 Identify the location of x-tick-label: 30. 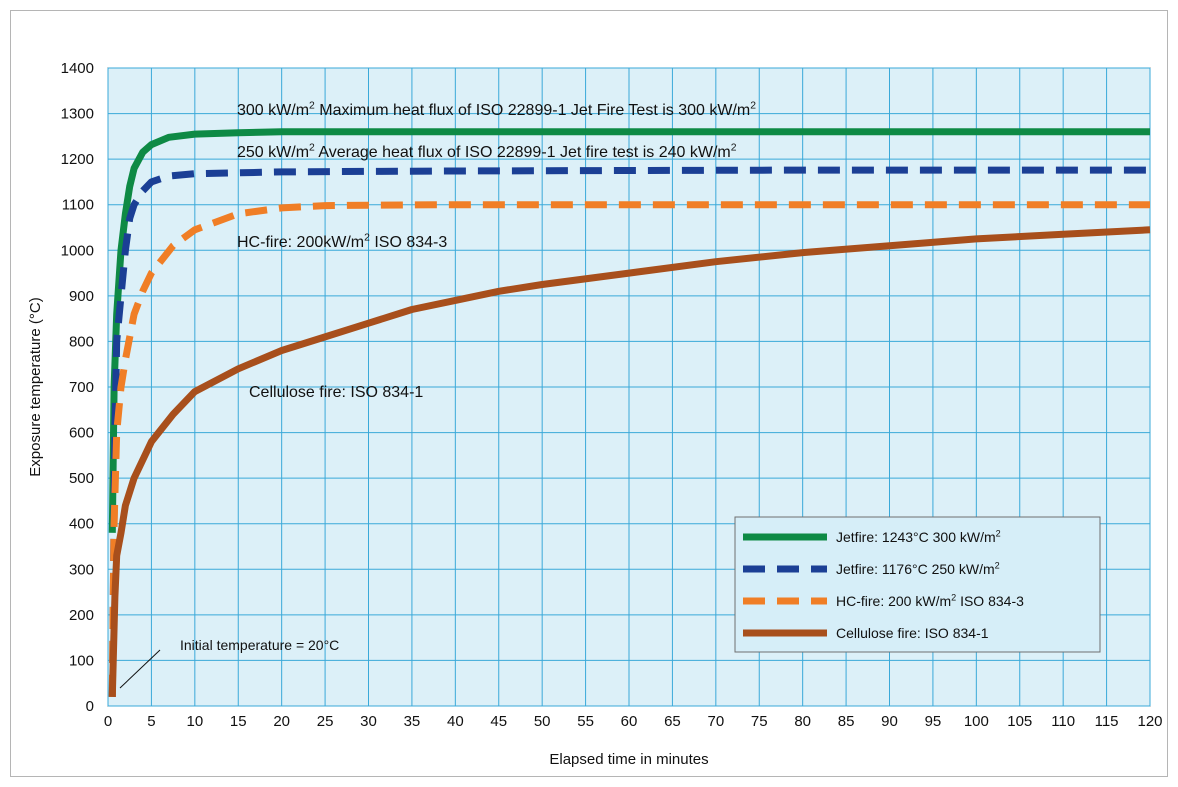
(368, 721).